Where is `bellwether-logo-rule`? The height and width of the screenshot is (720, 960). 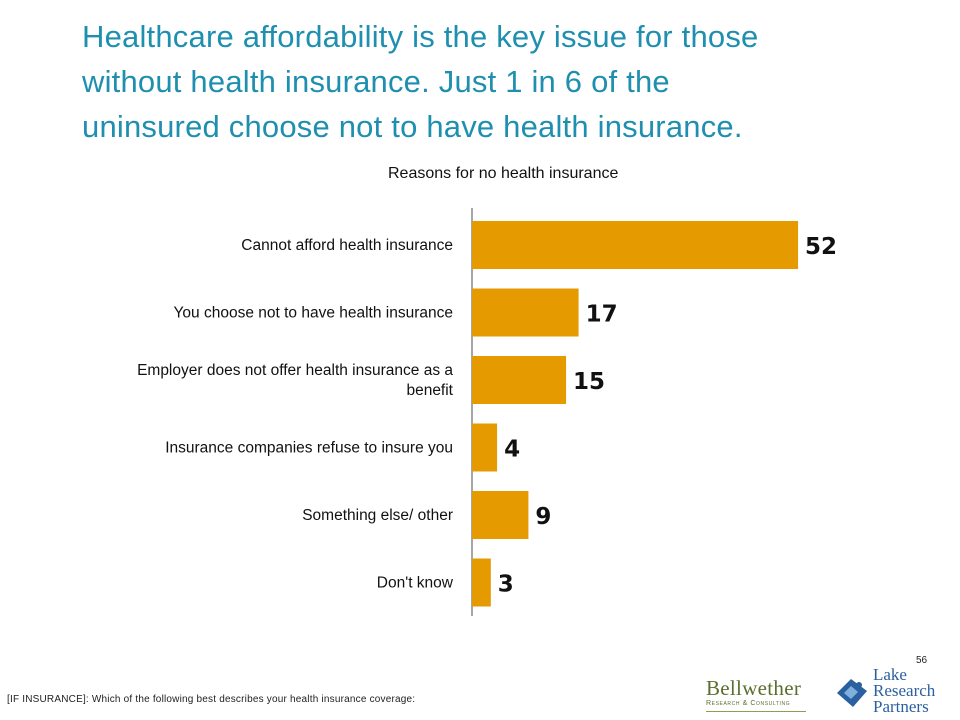 bellwether-logo-rule is located at coordinates (756, 711).